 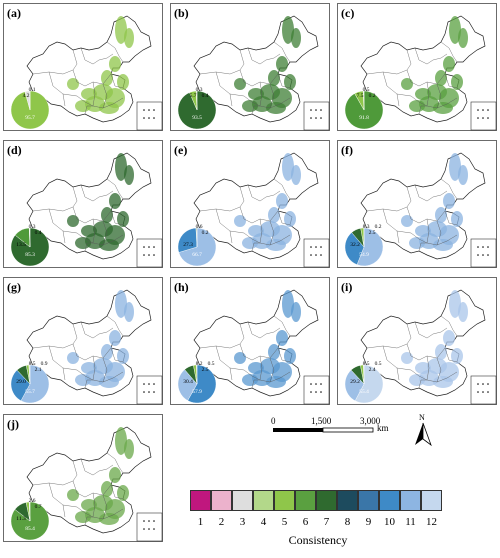 What do you see at coordinates (199, 364) in the screenshot?
I see `pie-label: 8.2` at bounding box center [199, 364].